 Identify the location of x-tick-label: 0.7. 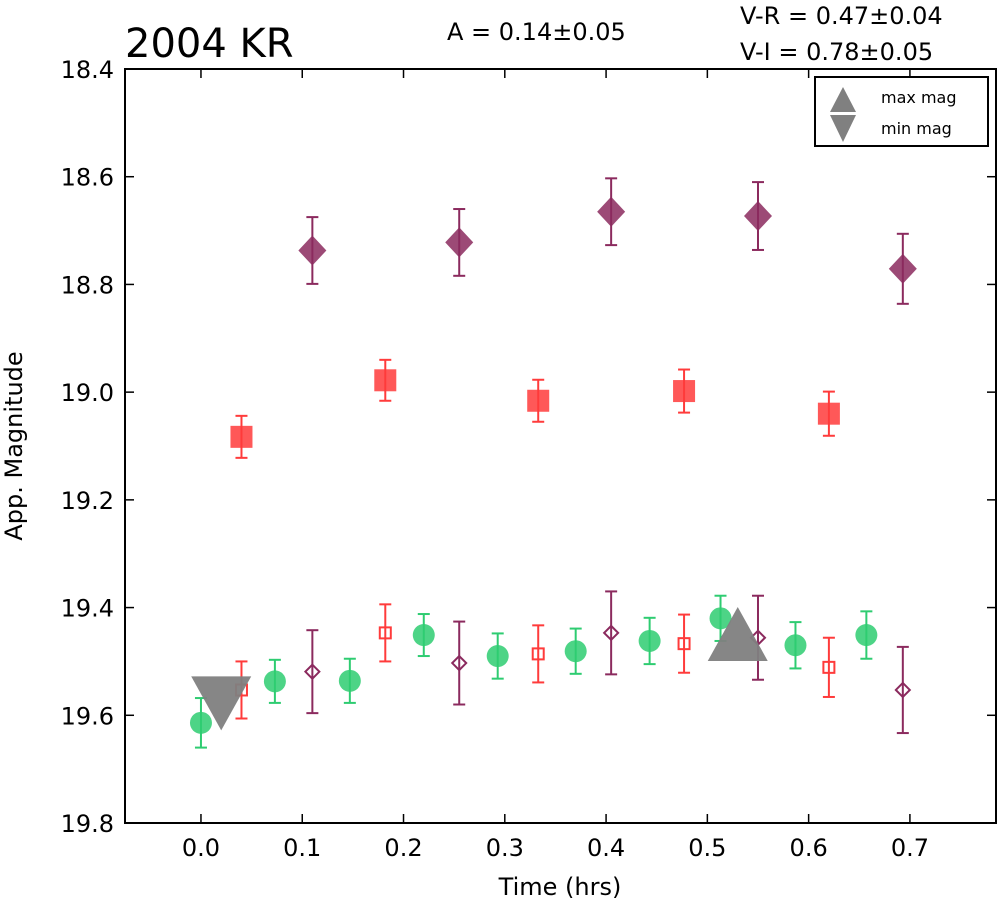
(910, 848).